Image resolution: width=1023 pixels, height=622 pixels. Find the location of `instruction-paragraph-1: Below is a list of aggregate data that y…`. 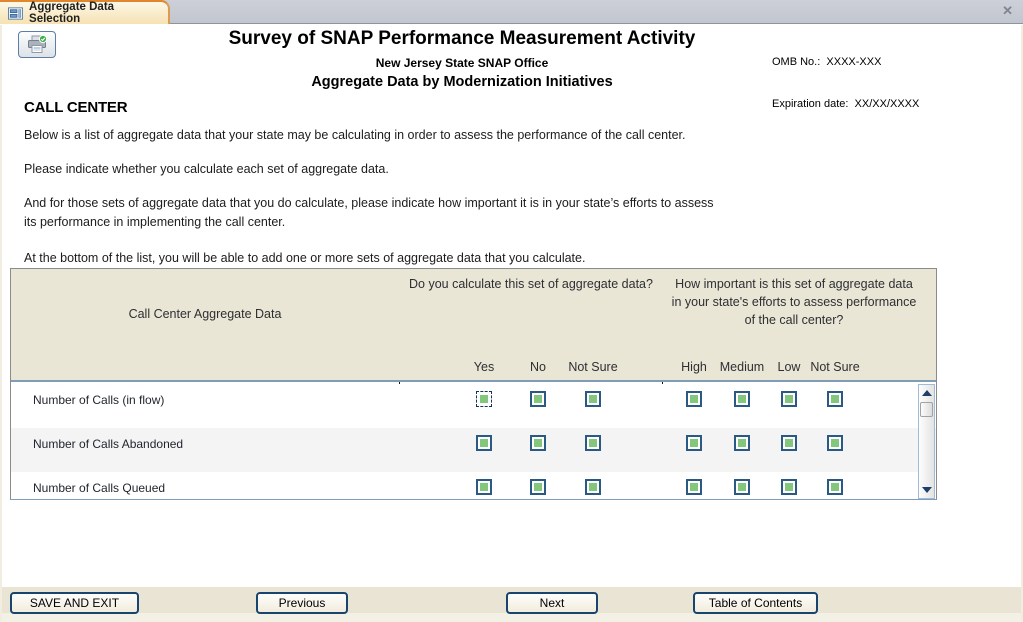

instruction-paragraph-1: Below is a list of aggregate data that y… is located at coordinates (355, 135).